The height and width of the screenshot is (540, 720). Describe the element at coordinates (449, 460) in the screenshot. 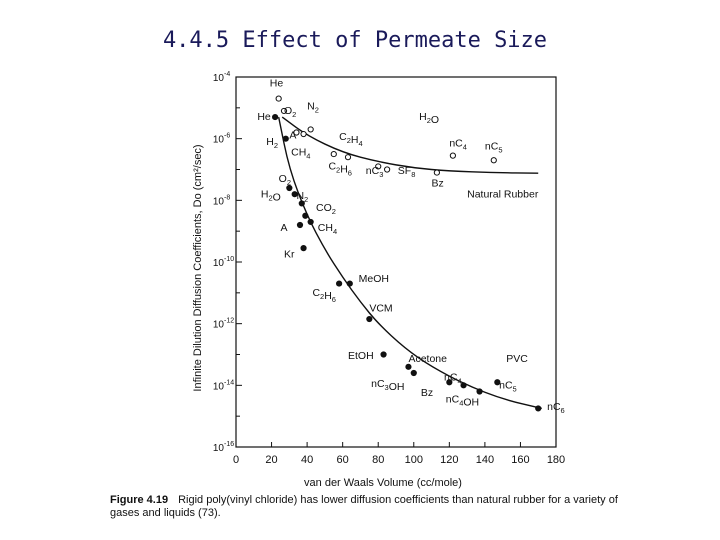

I see `x-tick-label: 120` at that location.